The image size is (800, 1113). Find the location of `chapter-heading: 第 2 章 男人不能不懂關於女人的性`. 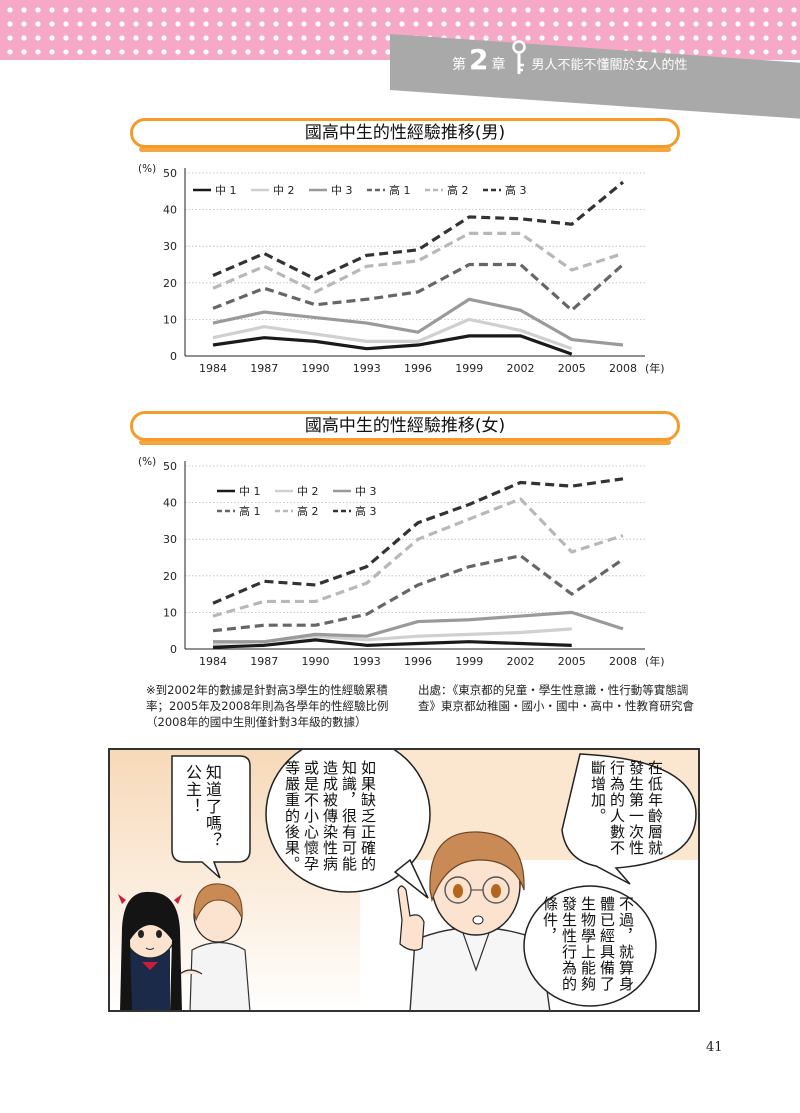

chapter-heading: 第 2 章 男人不能不懂關於女人的性 is located at coordinates (570, 59).